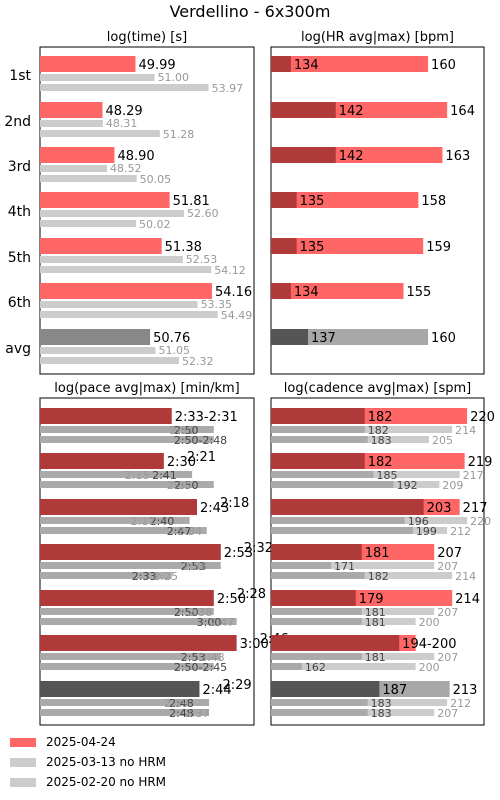 The height and width of the screenshot is (800, 500). I want to click on data-label: 200, so click(429, 622).